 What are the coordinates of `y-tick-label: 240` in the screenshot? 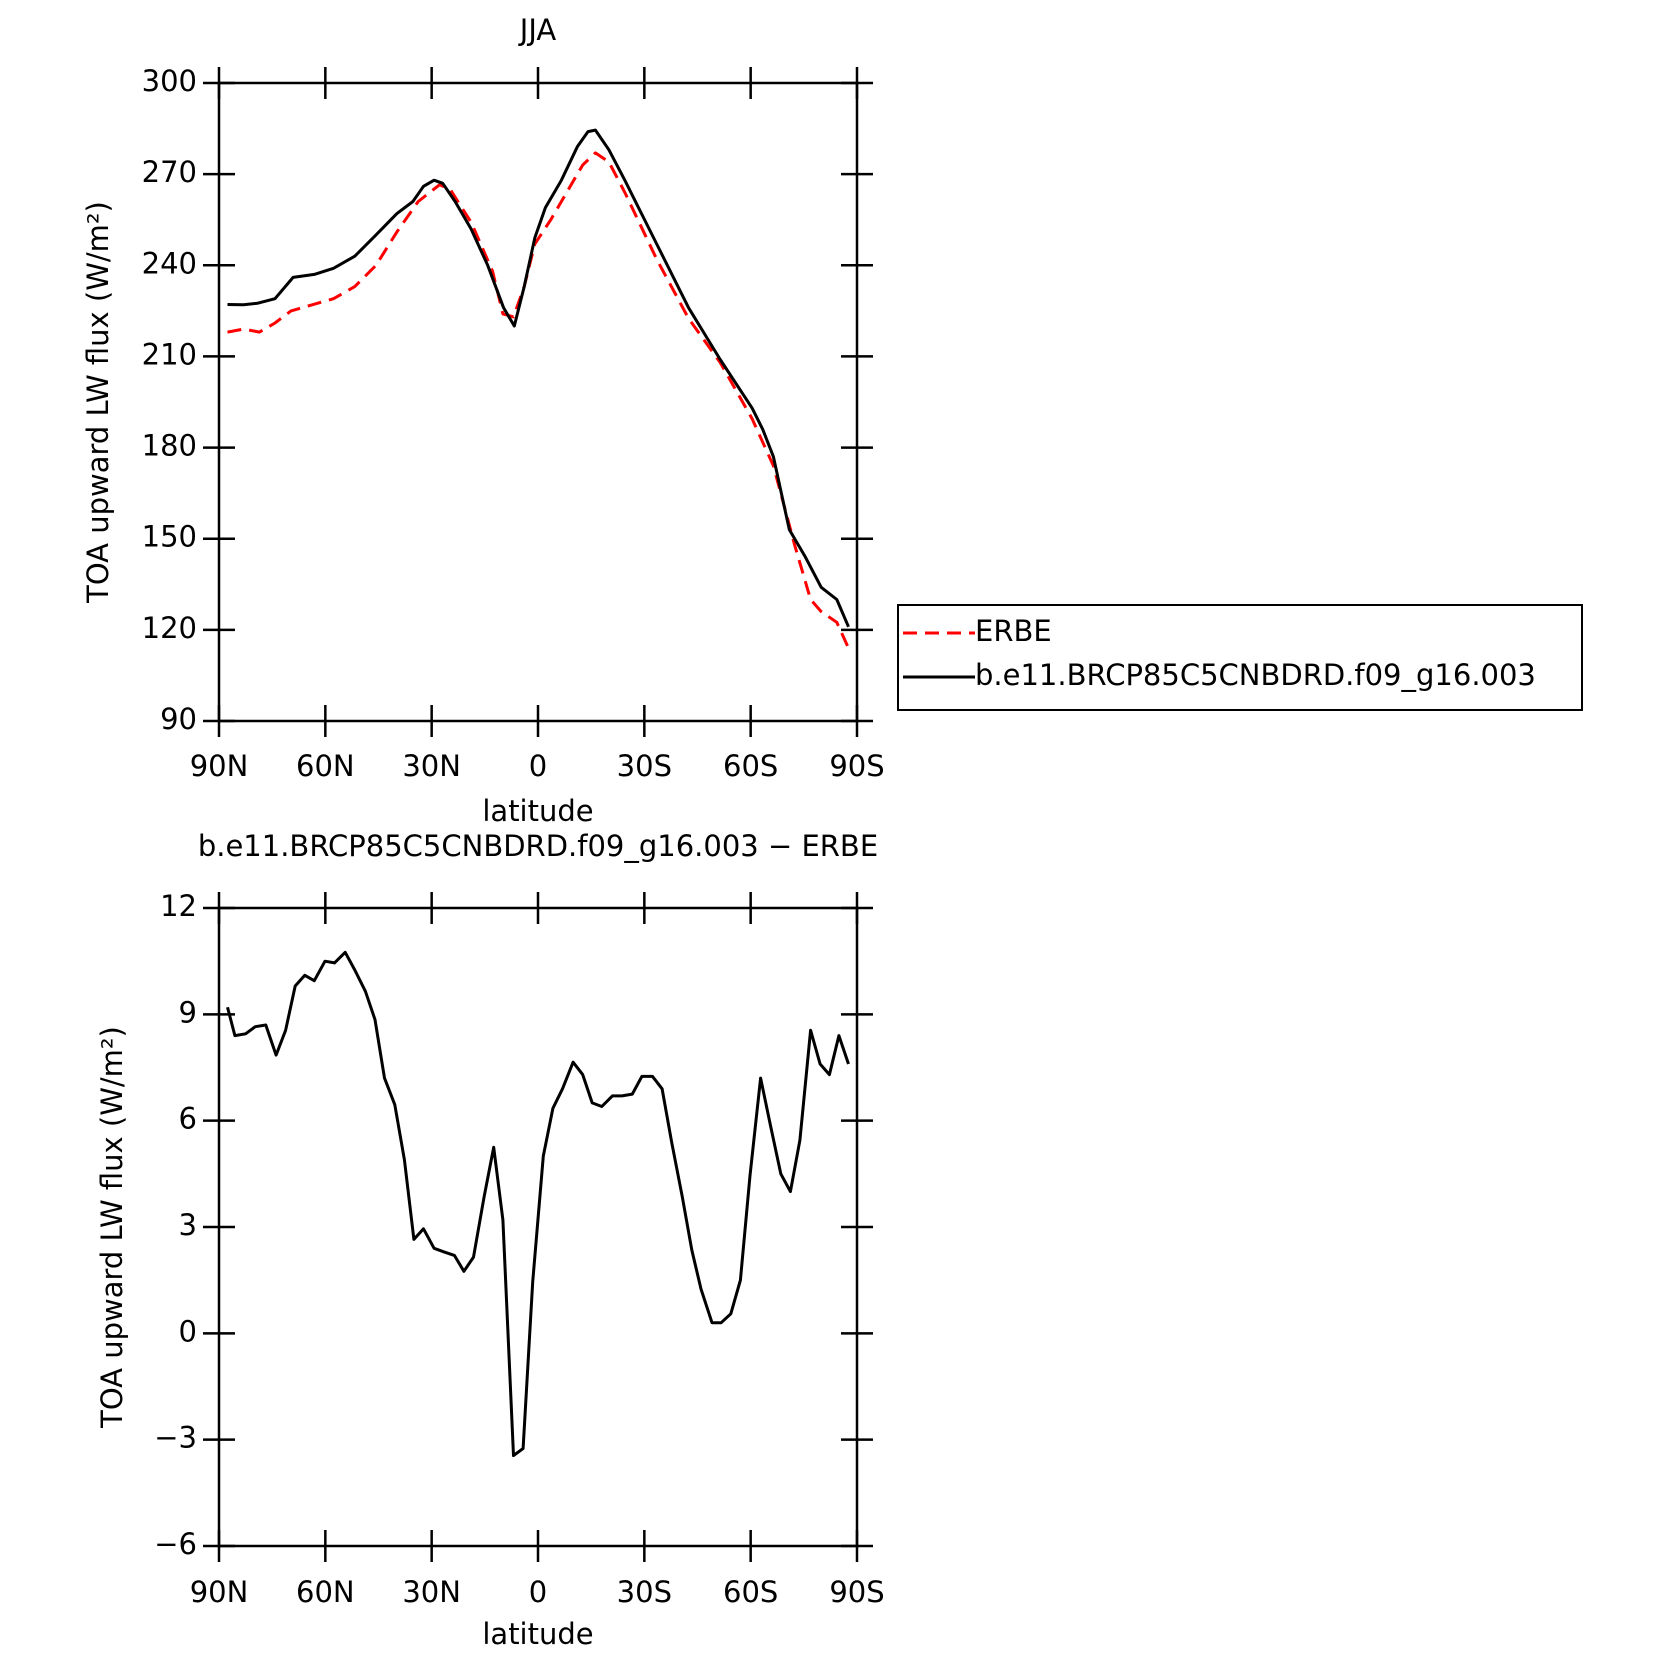 It's located at (169, 263).